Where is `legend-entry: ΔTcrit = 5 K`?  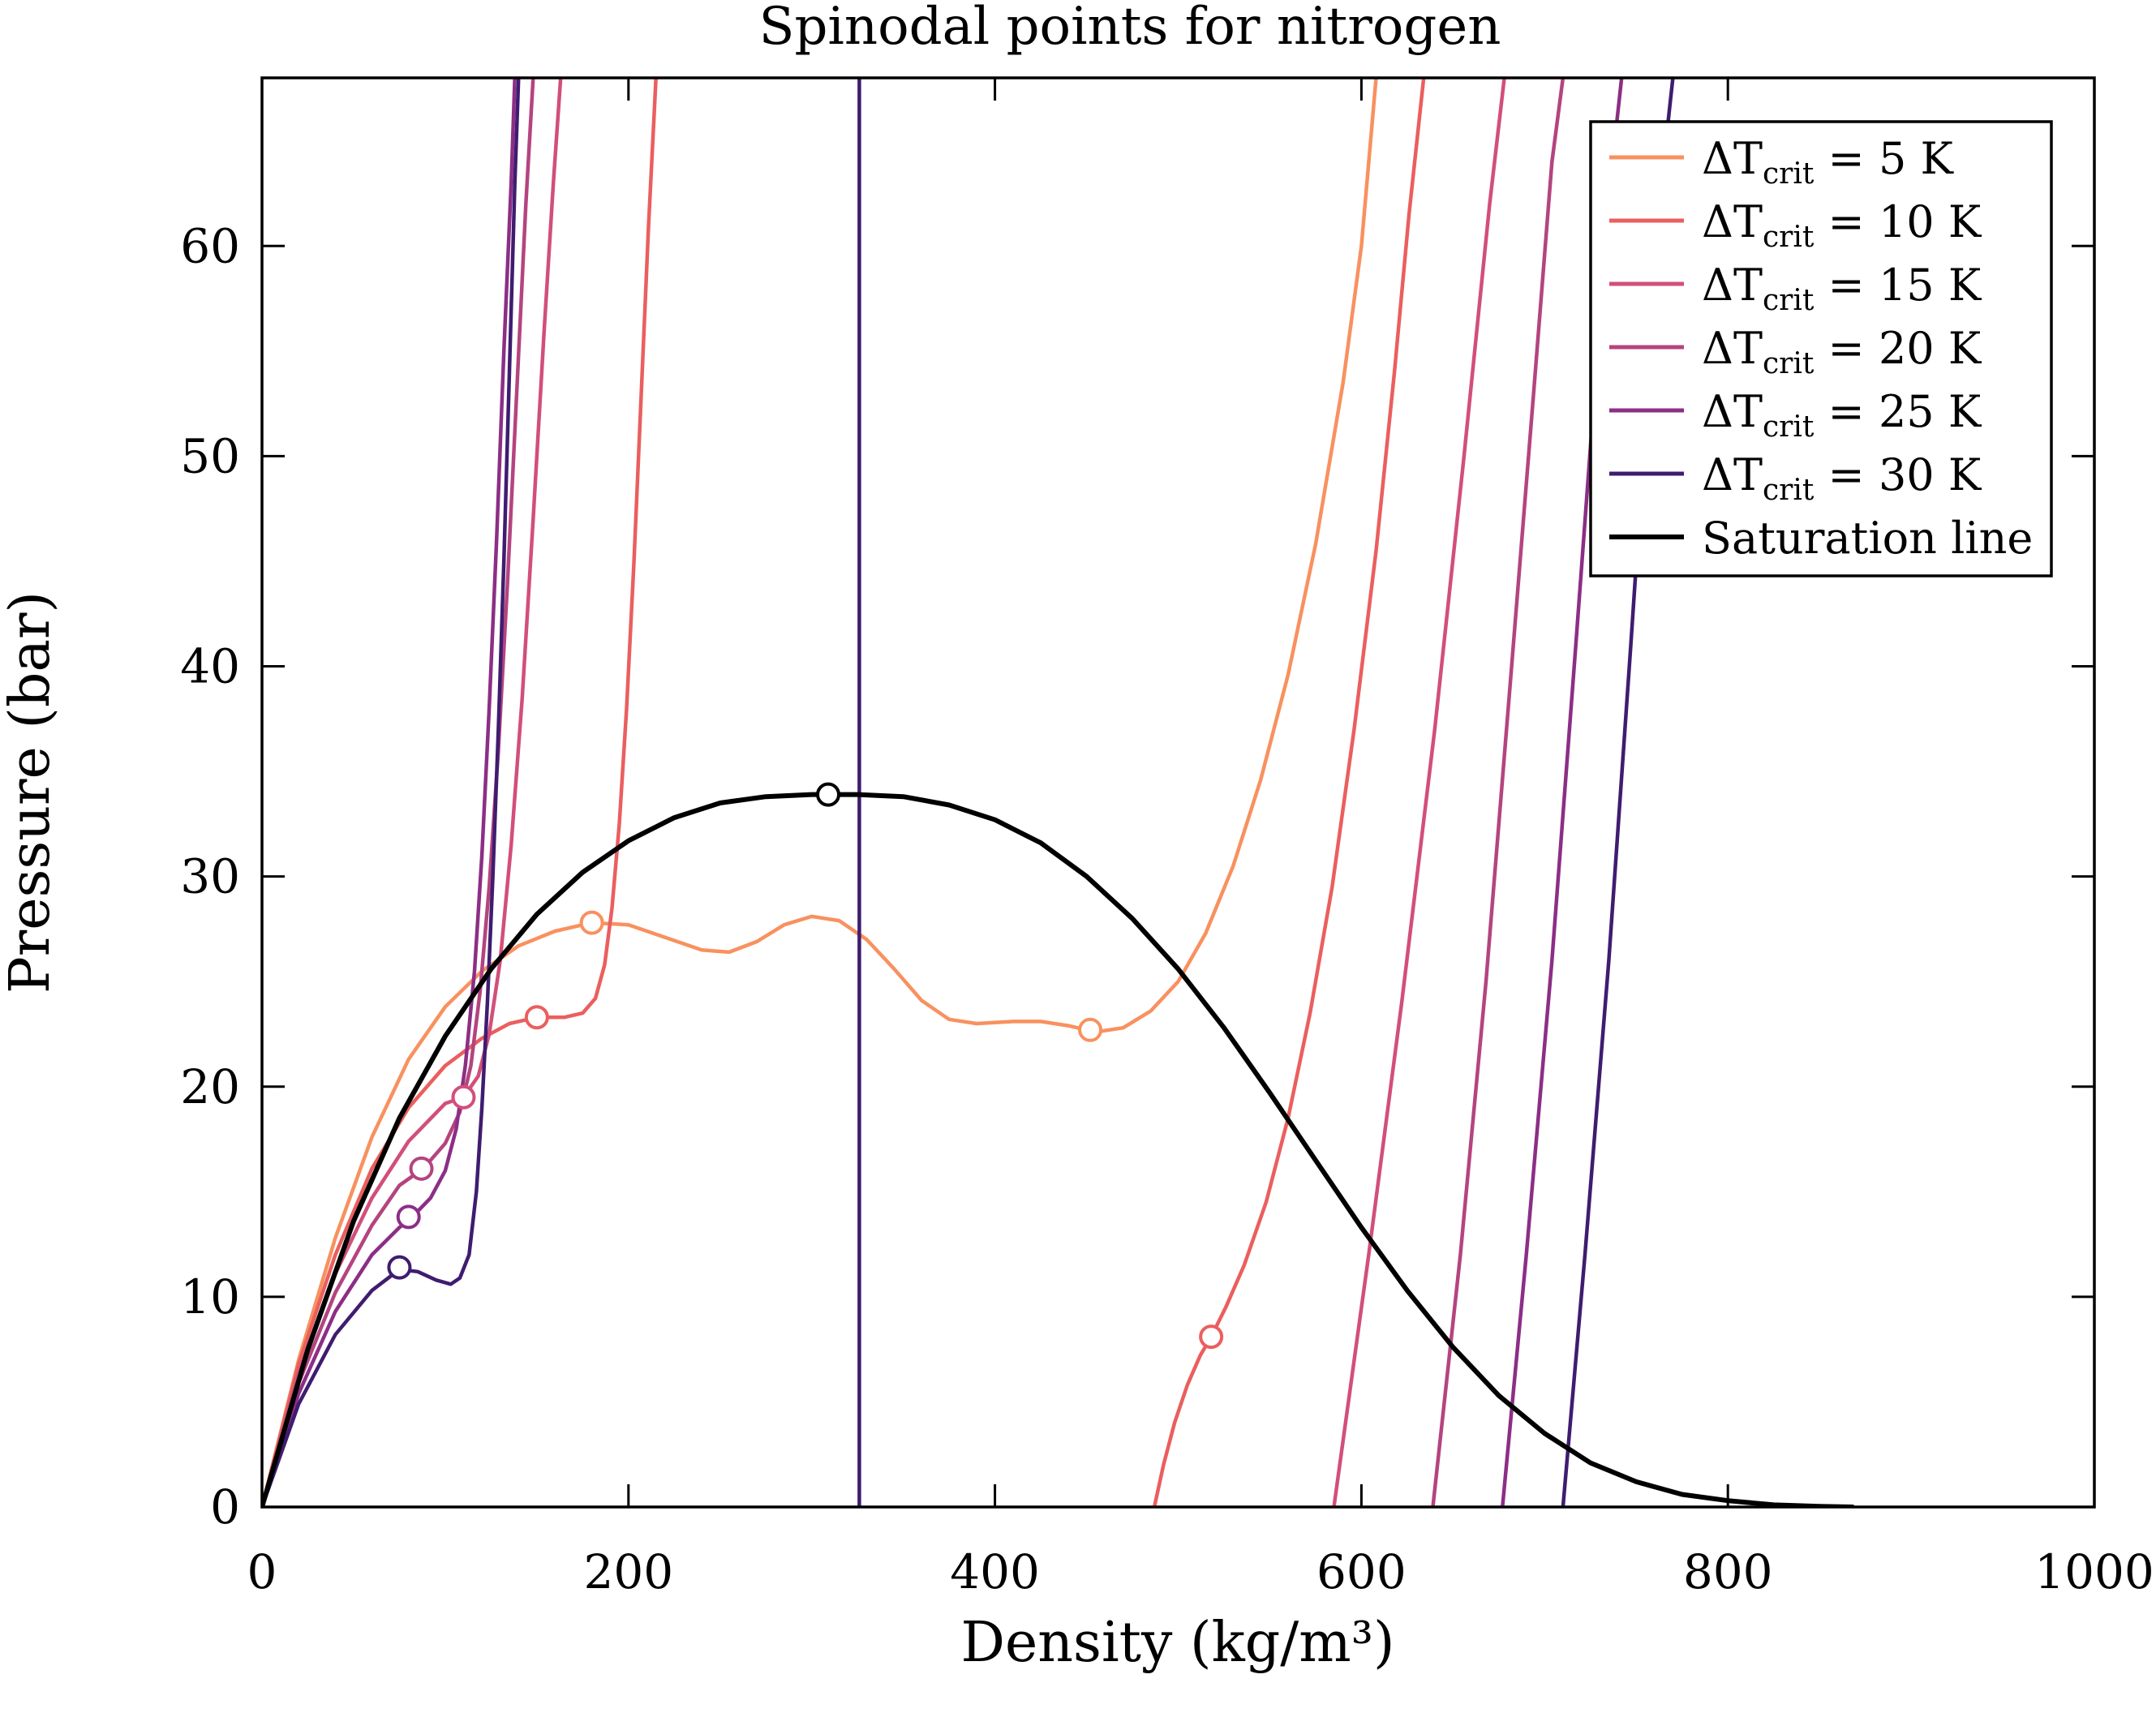 legend-entry: ΔTcrit = 5 K is located at coordinates (1781, 162).